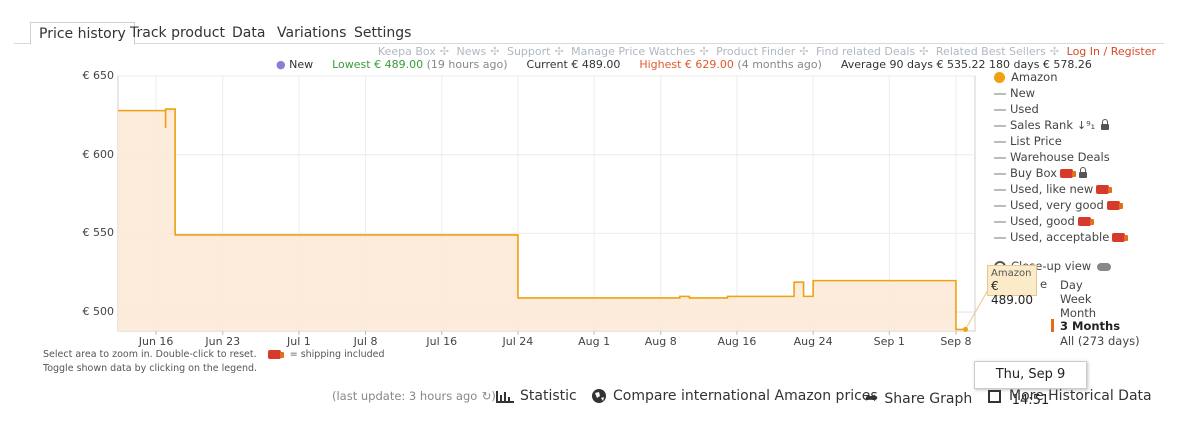 The width and height of the screenshot is (1178, 437). I want to click on legend-label: Amazon, so click(1034, 77).